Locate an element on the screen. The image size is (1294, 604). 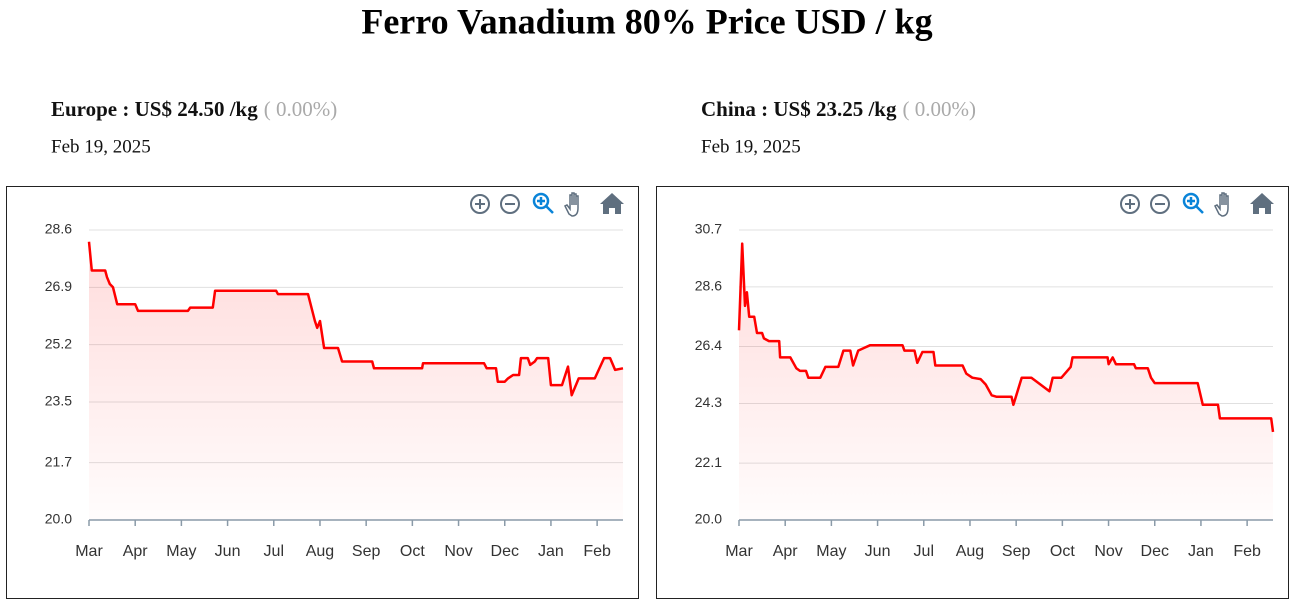
y-tick-label: 21.7 is located at coordinates (58, 461).